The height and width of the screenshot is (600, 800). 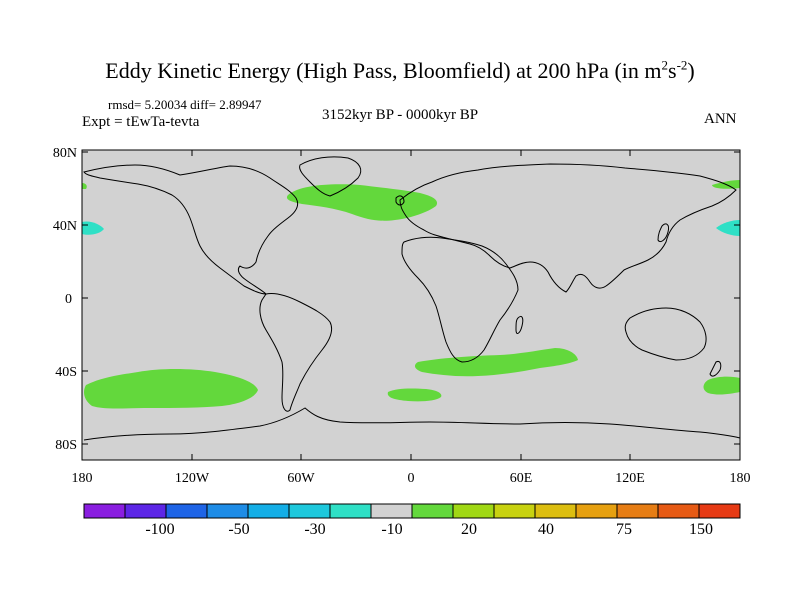 What do you see at coordinates (66, 372) in the screenshot?
I see `lat-label: 40S` at bounding box center [66, 372].